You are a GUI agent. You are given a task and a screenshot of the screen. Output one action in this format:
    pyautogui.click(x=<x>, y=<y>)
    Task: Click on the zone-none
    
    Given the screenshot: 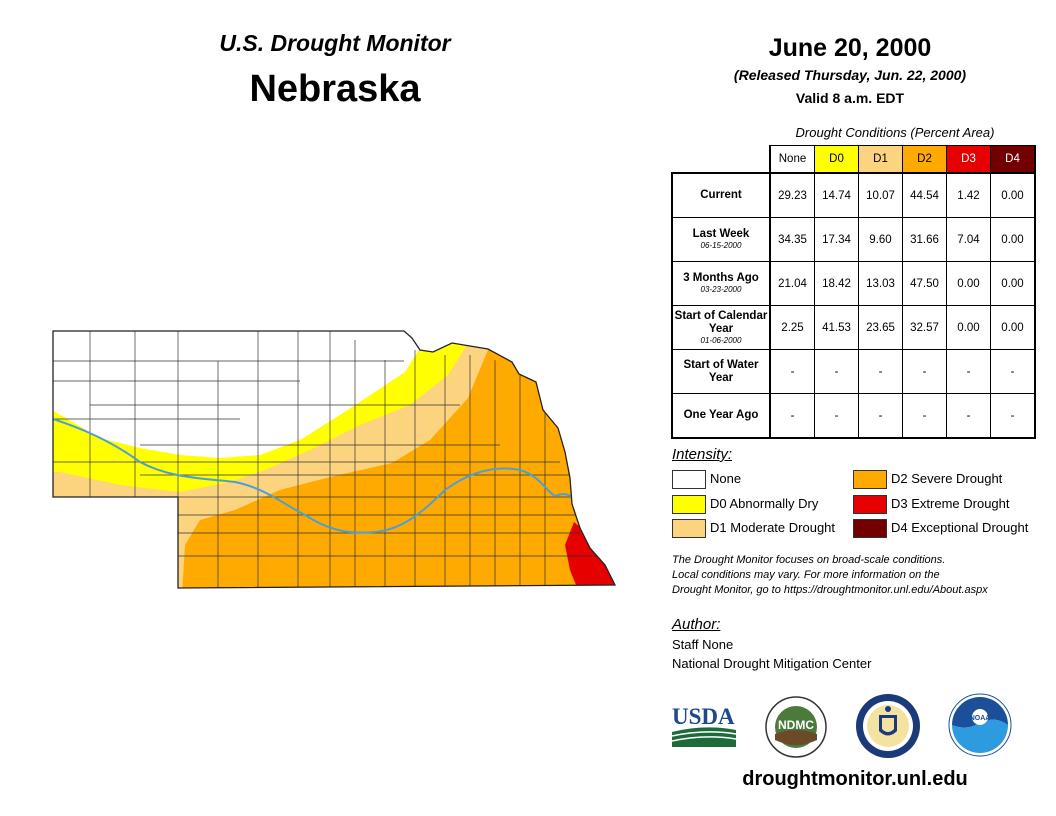 What is the action you would take?
    pyautogui.click(x=237, y=394)
    